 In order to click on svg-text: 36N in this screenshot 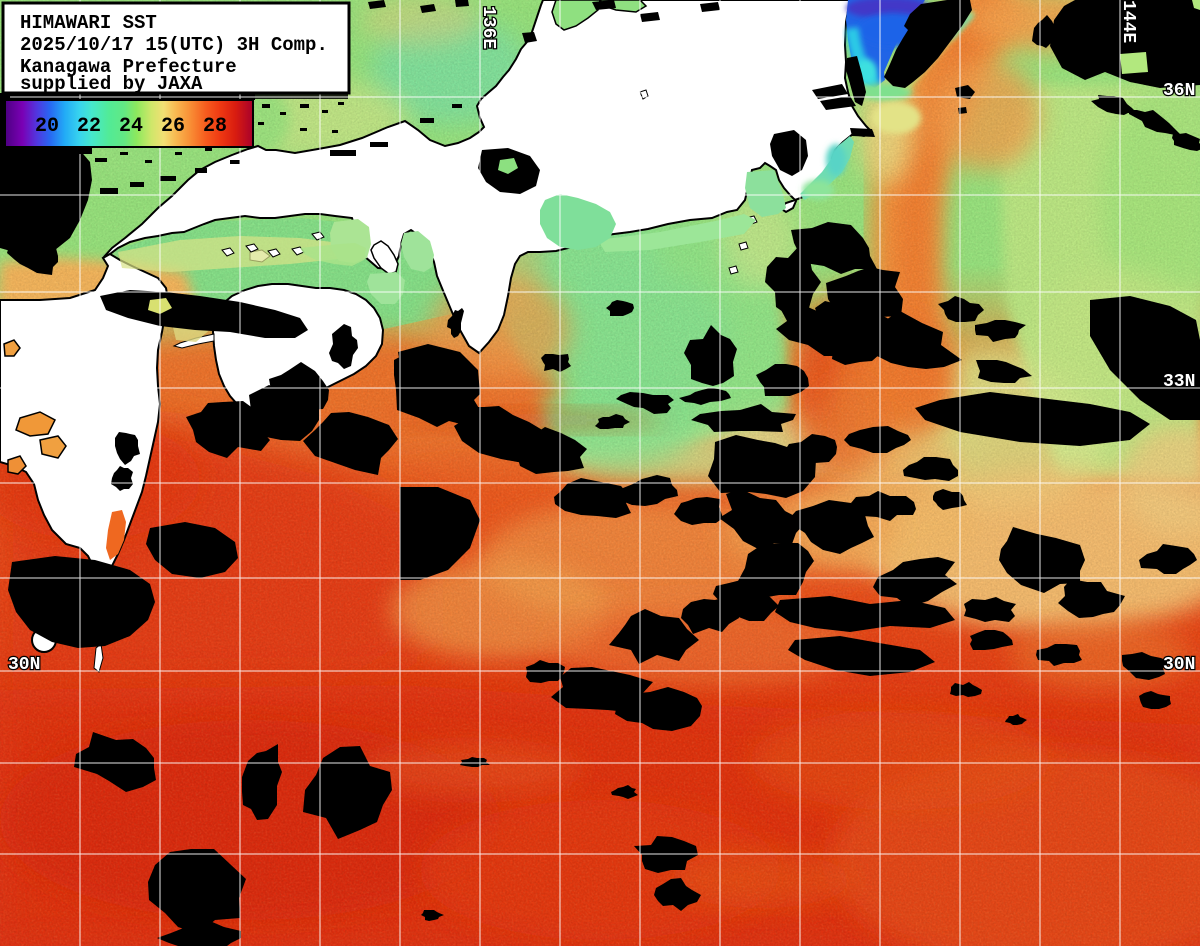, I will do `click(1179, 91)`.